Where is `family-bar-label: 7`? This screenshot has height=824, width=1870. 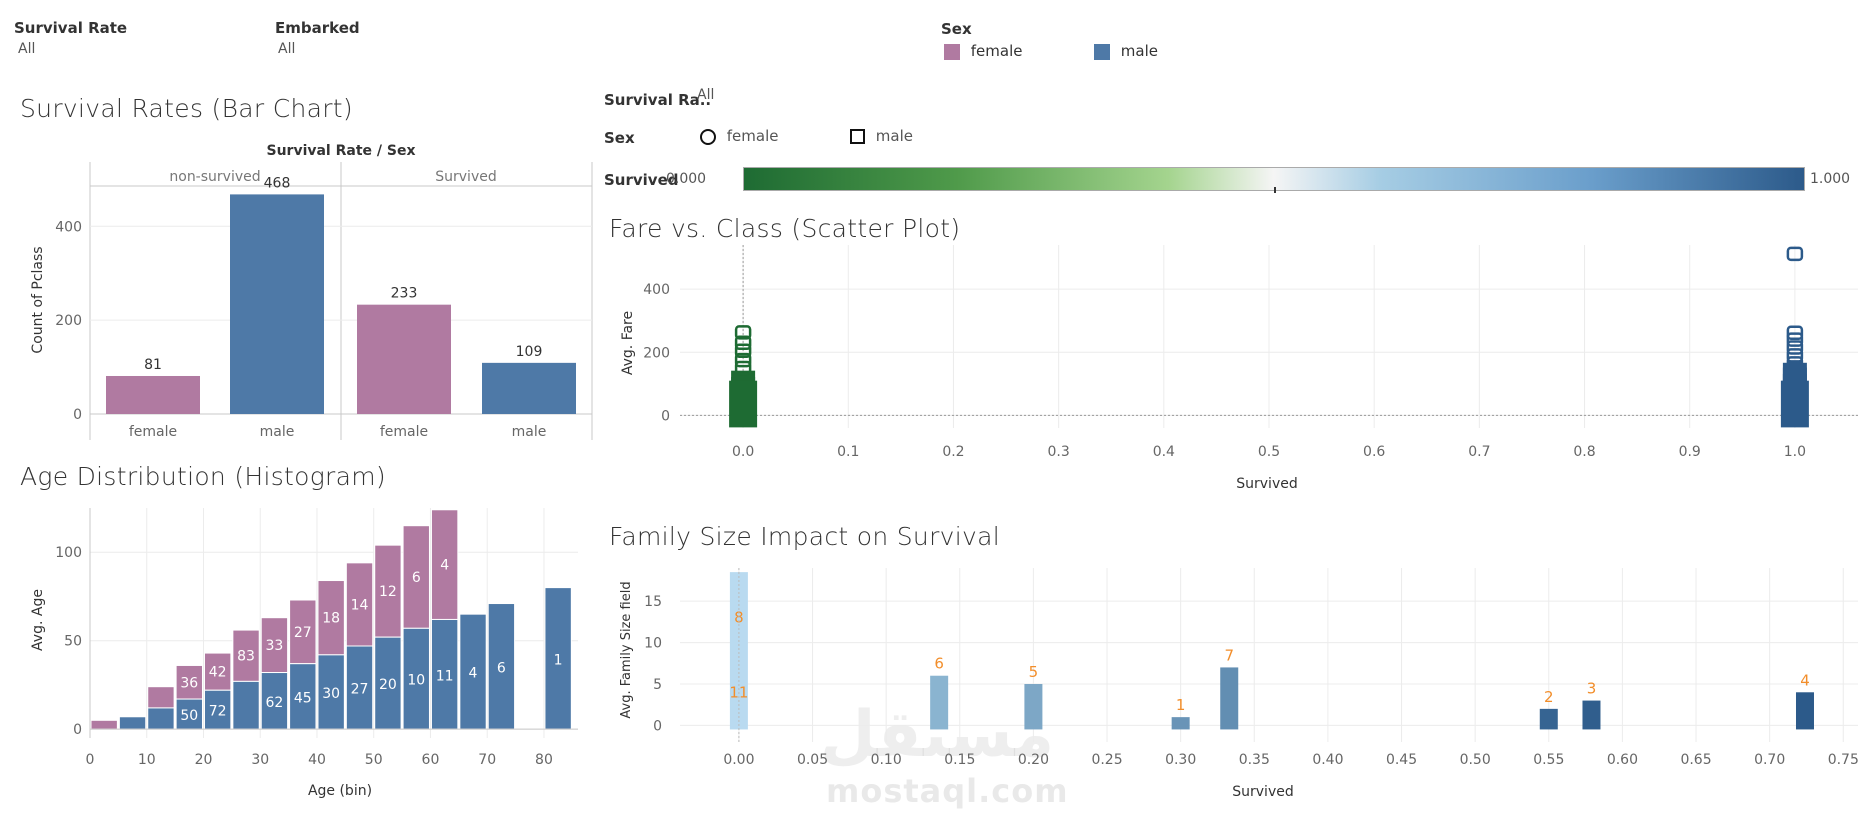
family-bar-label: 7 is located at coordinates (1229, 655).